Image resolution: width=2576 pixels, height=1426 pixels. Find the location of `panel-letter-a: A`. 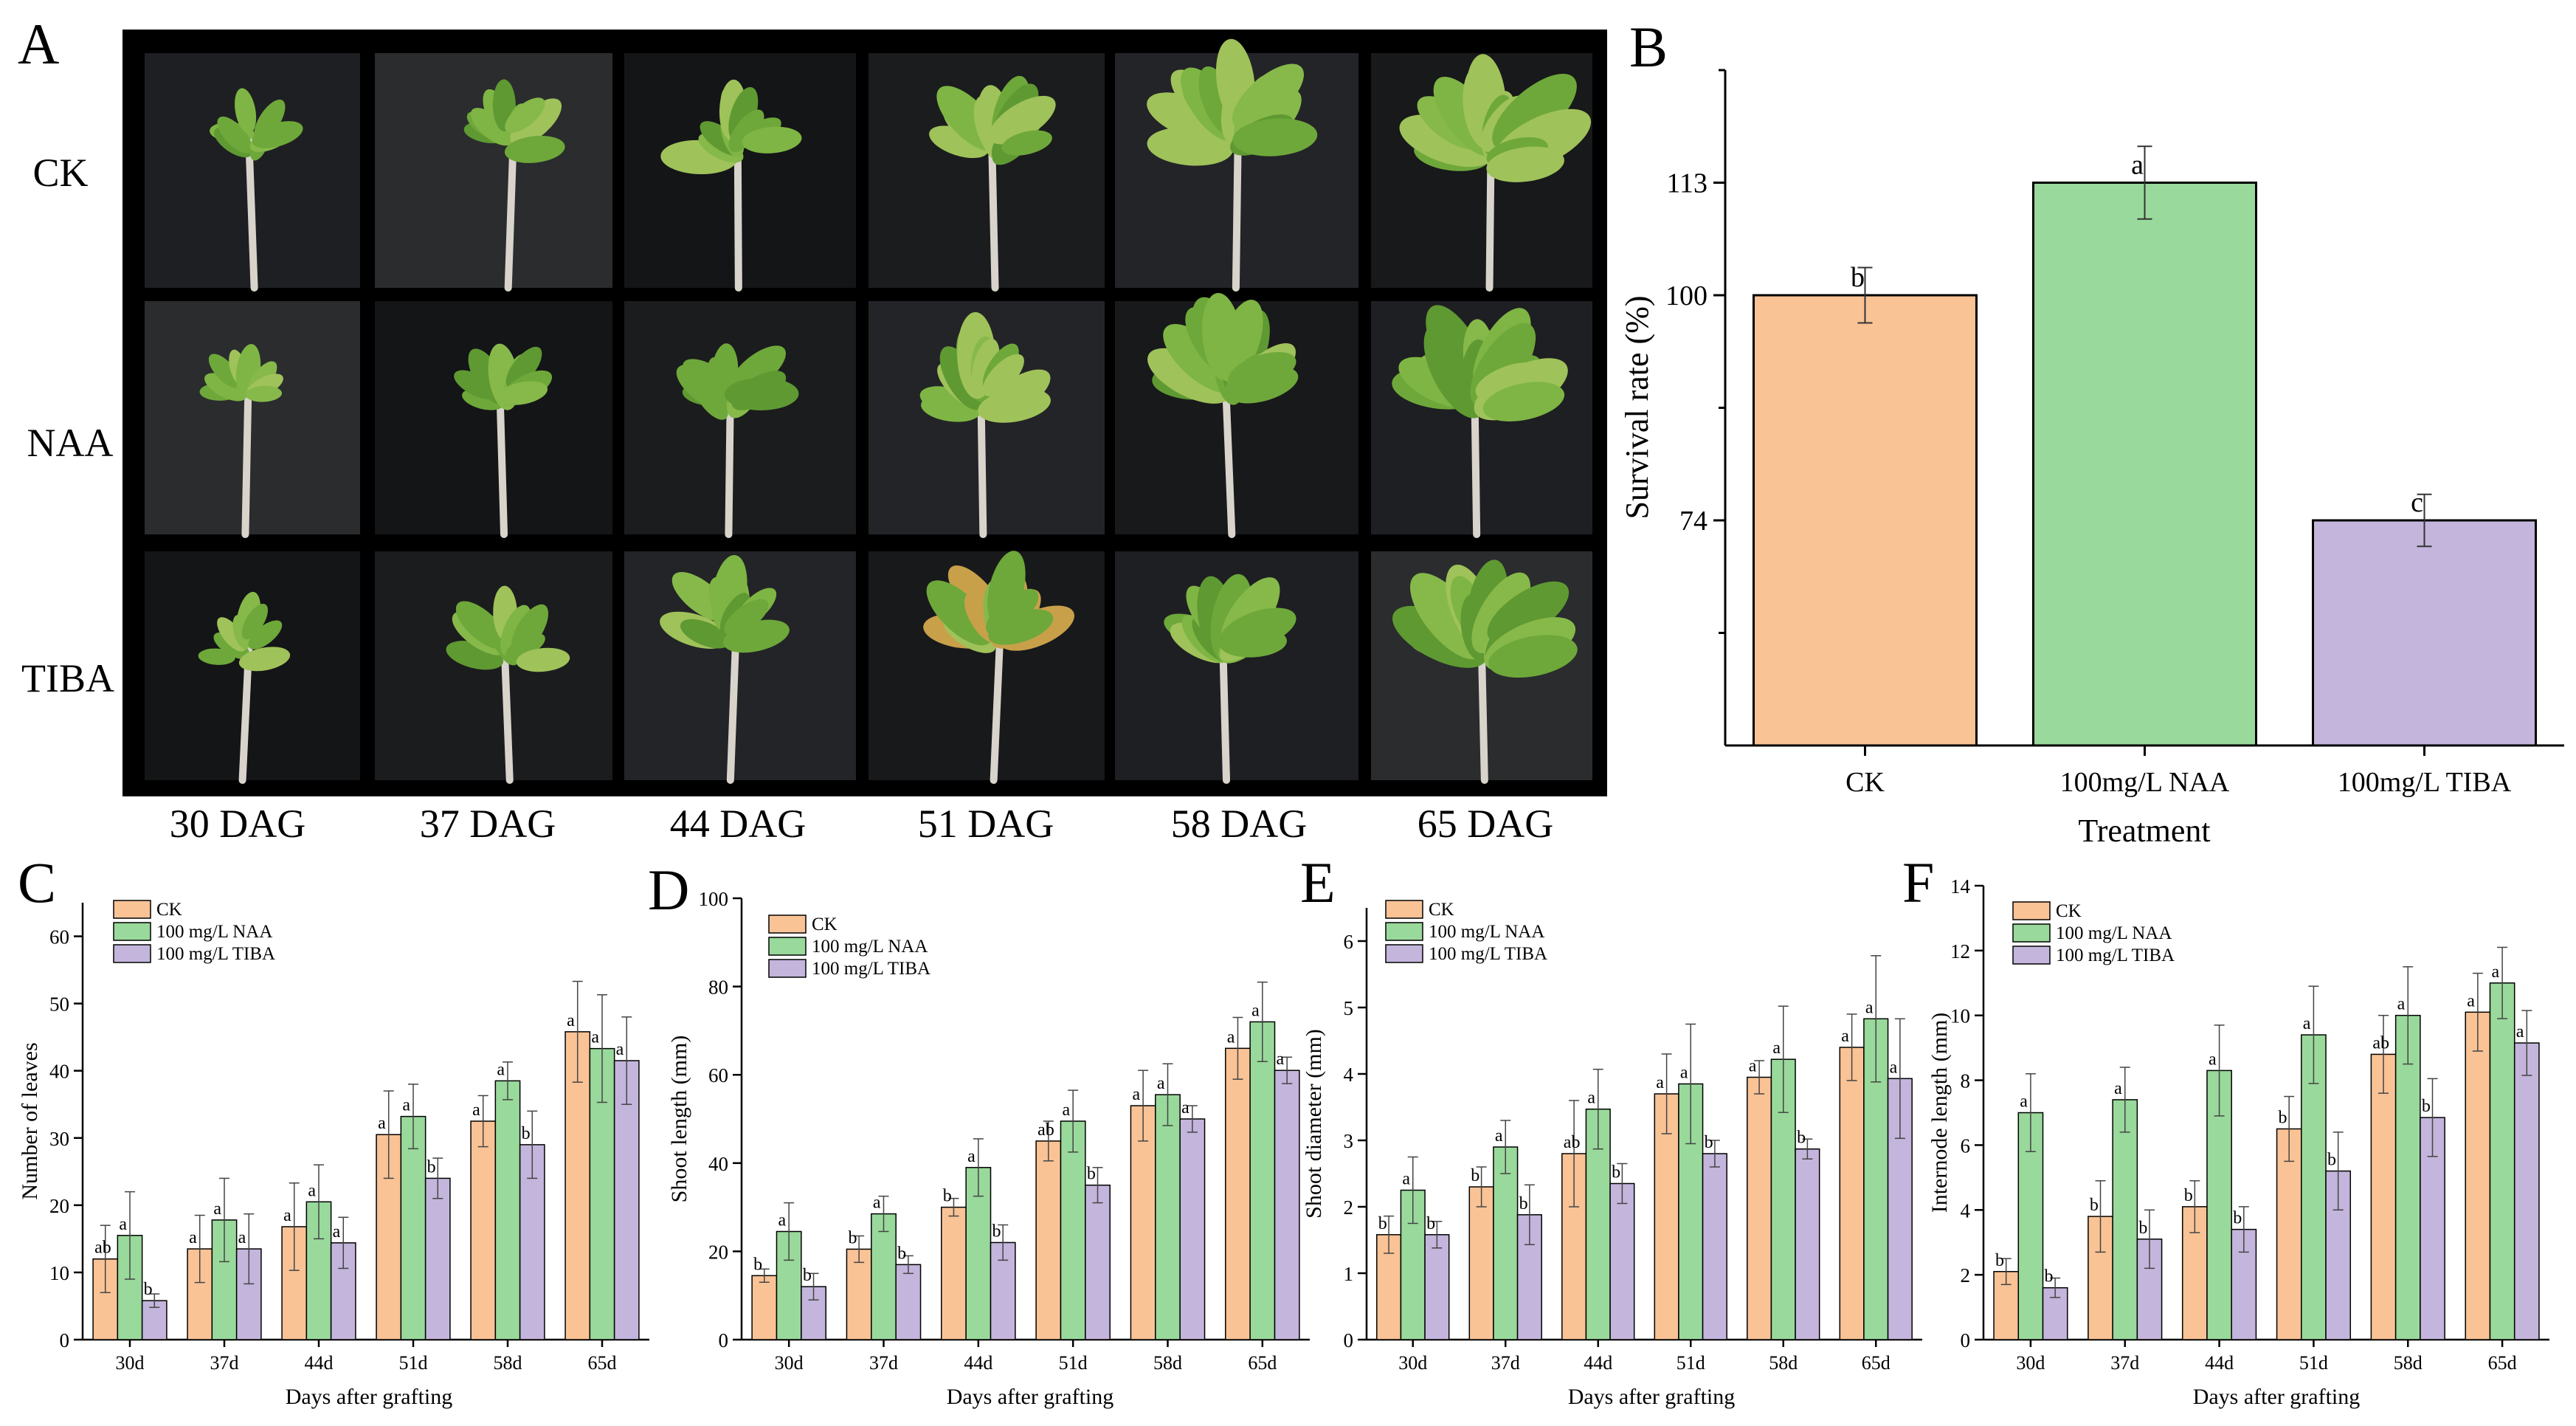

panel-letter-a: A is located at coordinates (39, 44).